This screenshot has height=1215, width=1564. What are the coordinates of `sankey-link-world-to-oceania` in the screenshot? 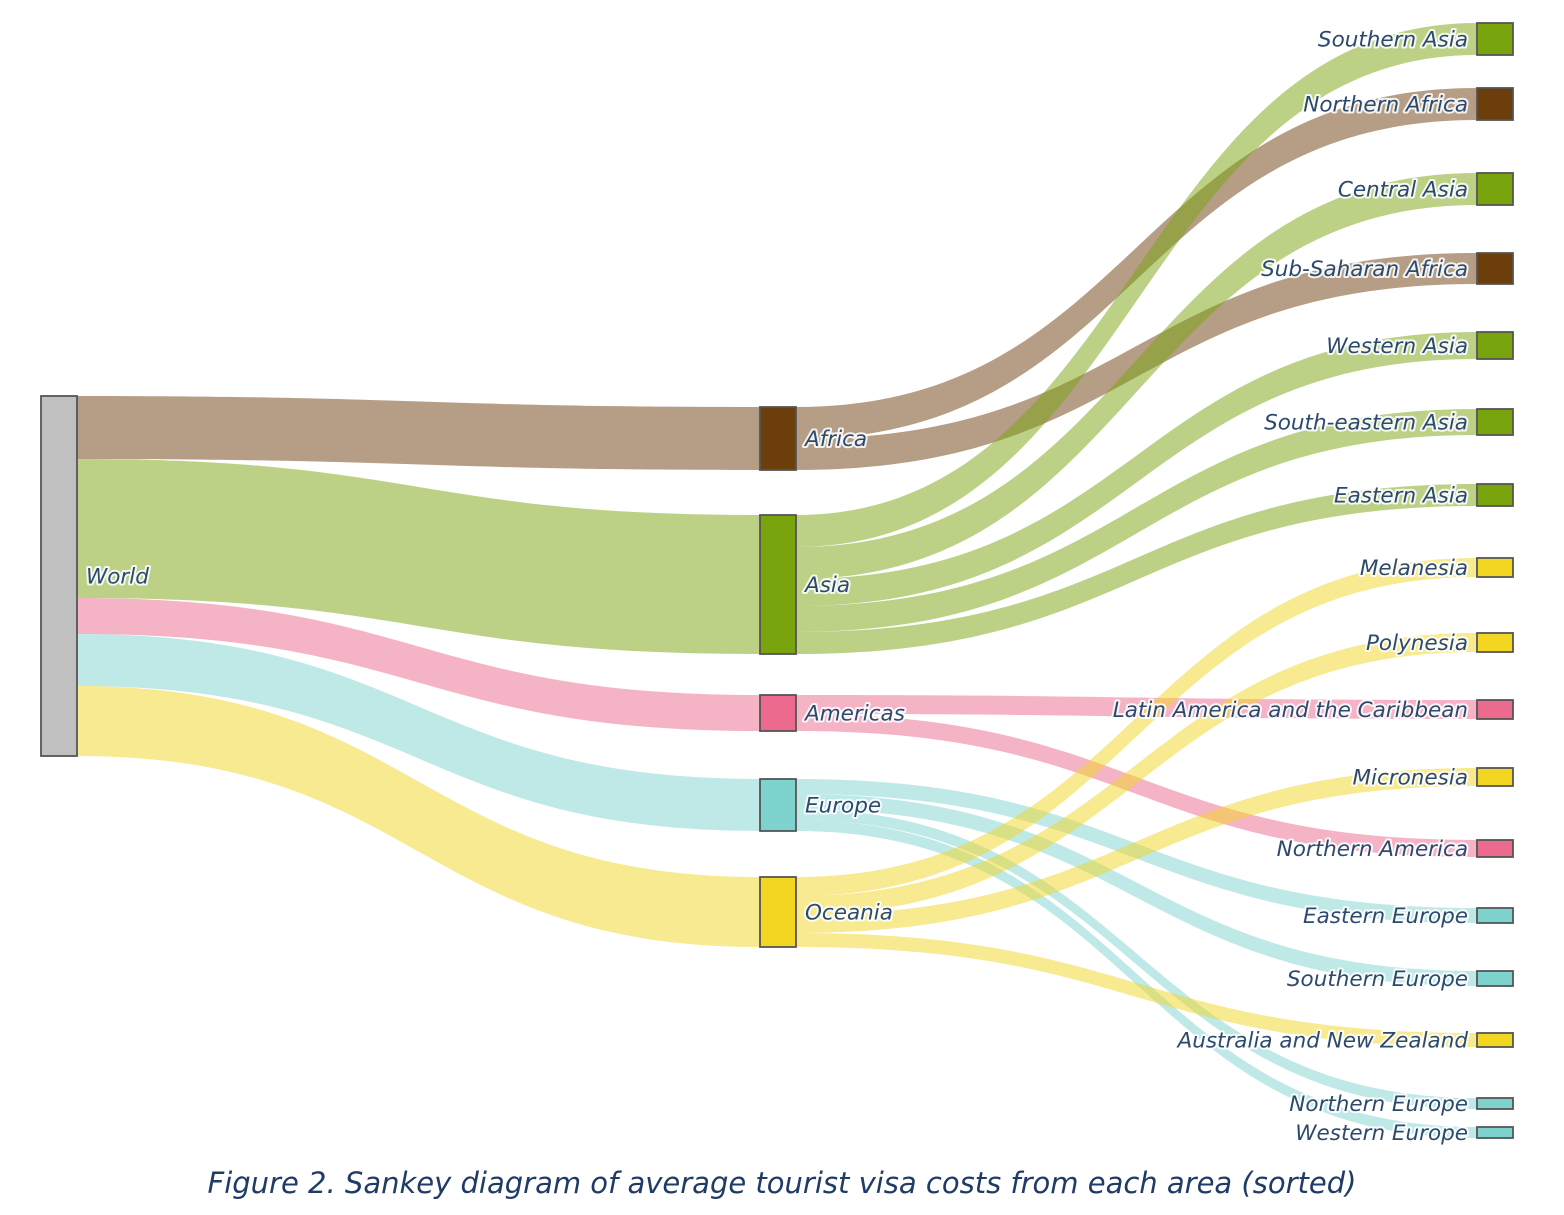 It's located at (418, 816).